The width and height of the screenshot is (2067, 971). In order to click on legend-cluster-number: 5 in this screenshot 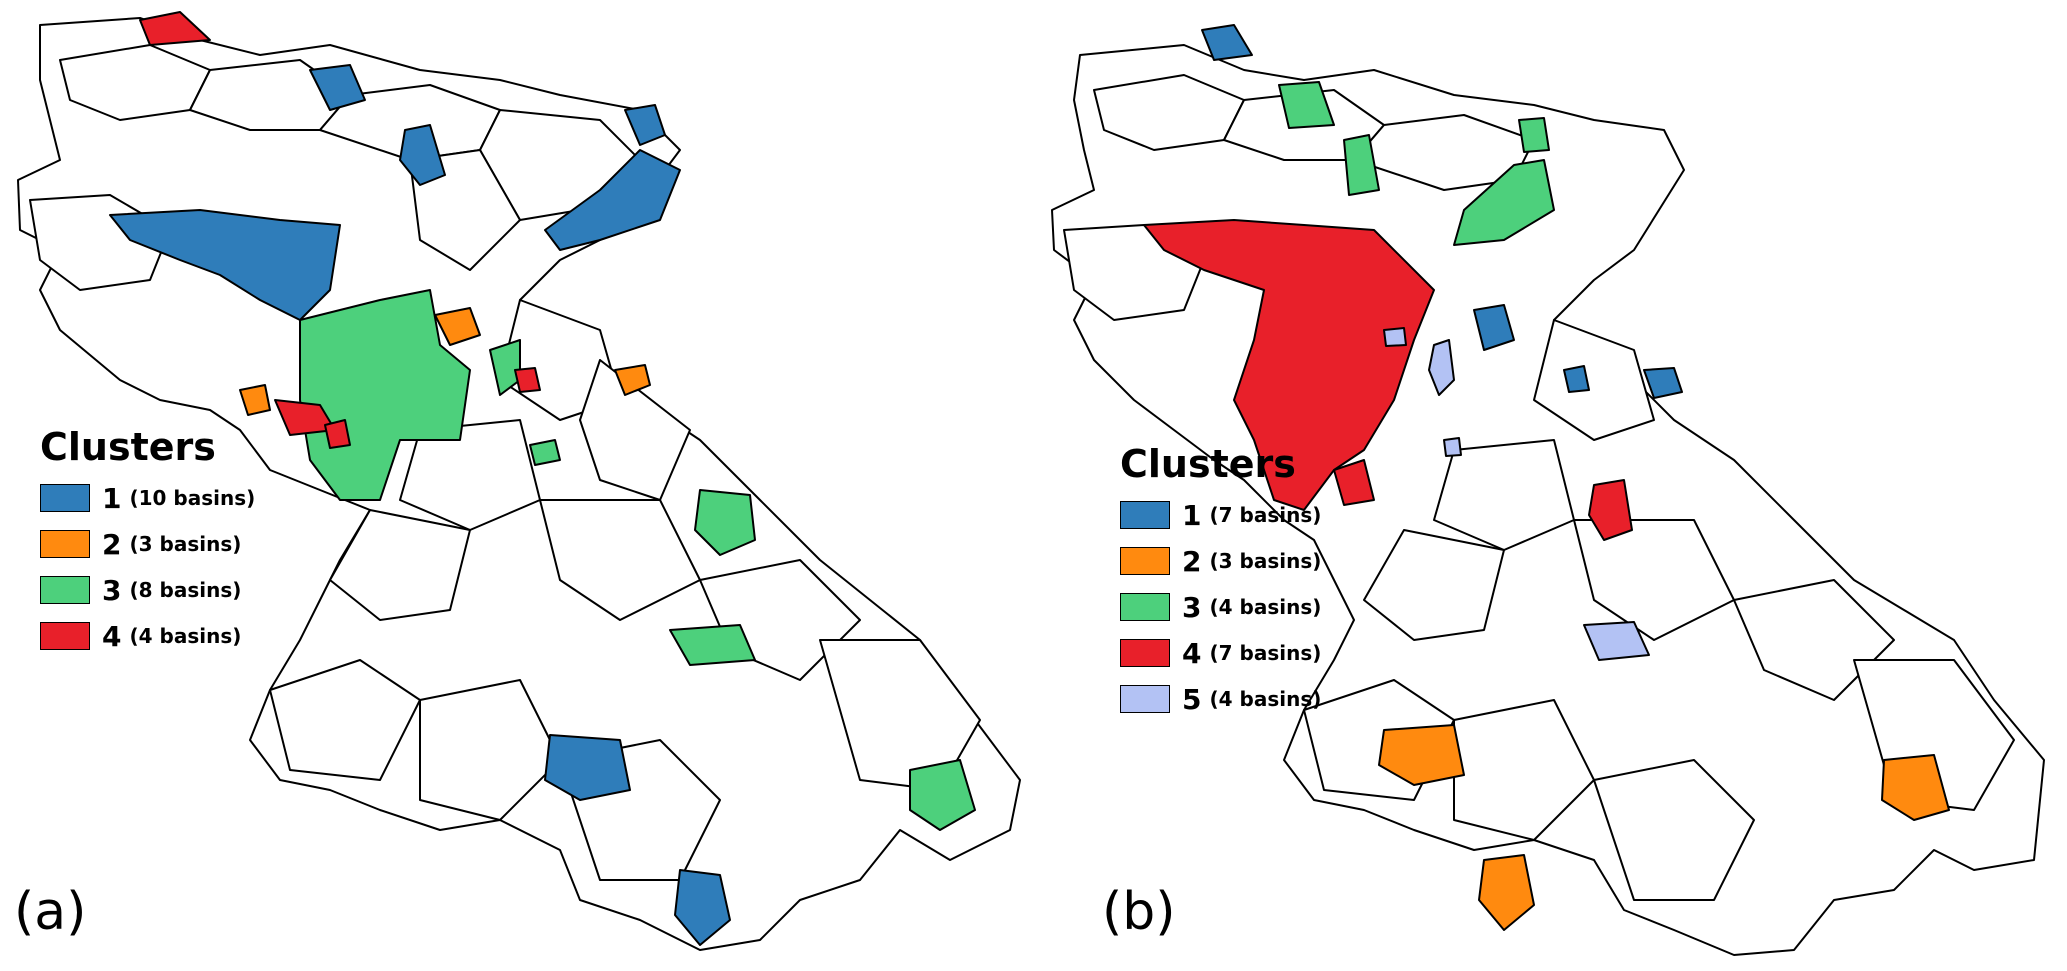, I will do `click(1192, 699)`.